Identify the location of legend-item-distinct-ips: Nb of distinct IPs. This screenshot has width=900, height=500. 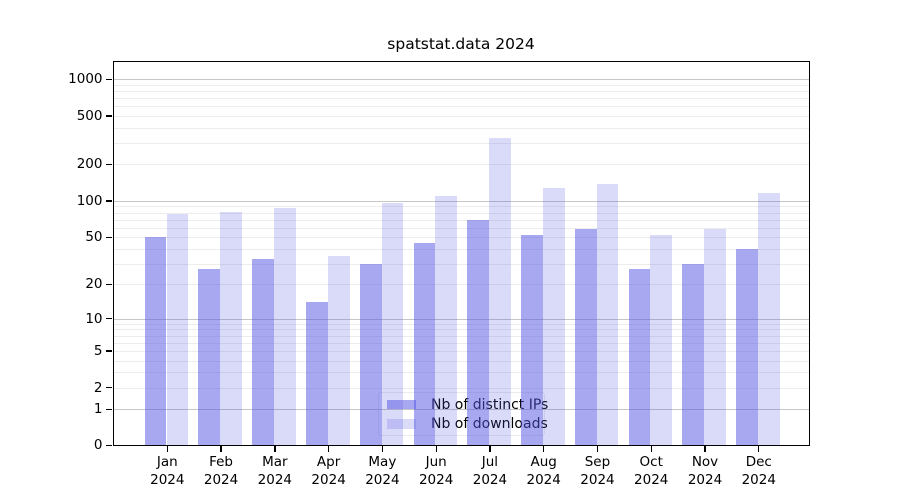
(463, 405).